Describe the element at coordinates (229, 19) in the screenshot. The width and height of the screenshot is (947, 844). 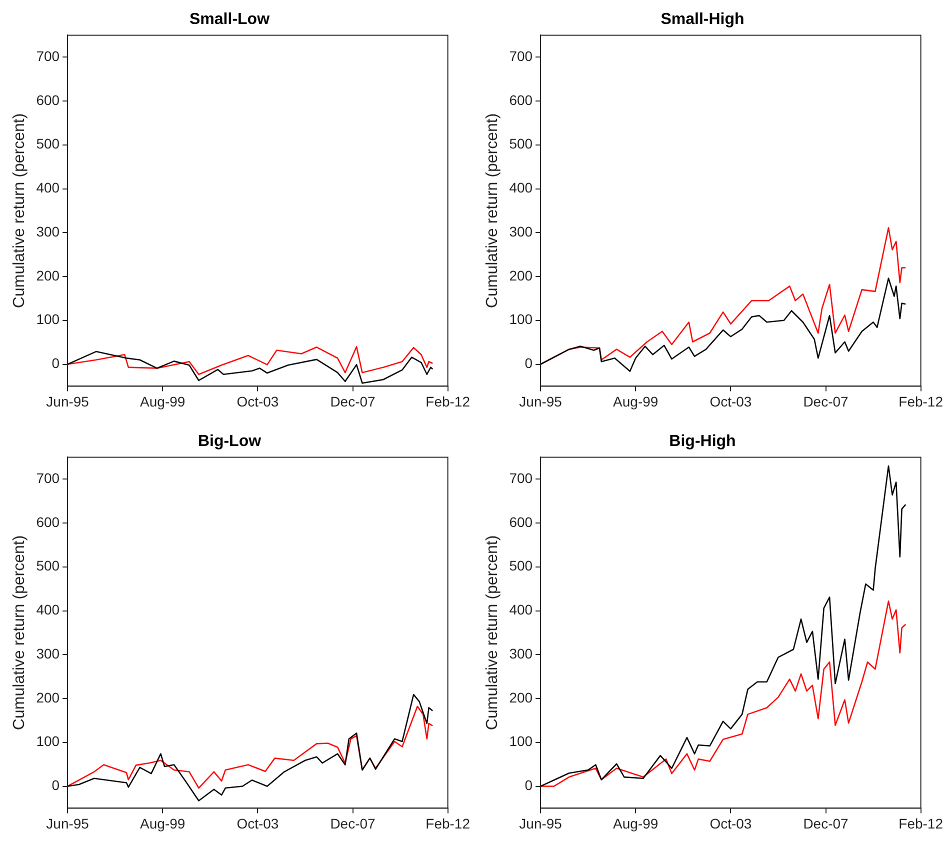
I see `chart-title: Small-Low` at that location.